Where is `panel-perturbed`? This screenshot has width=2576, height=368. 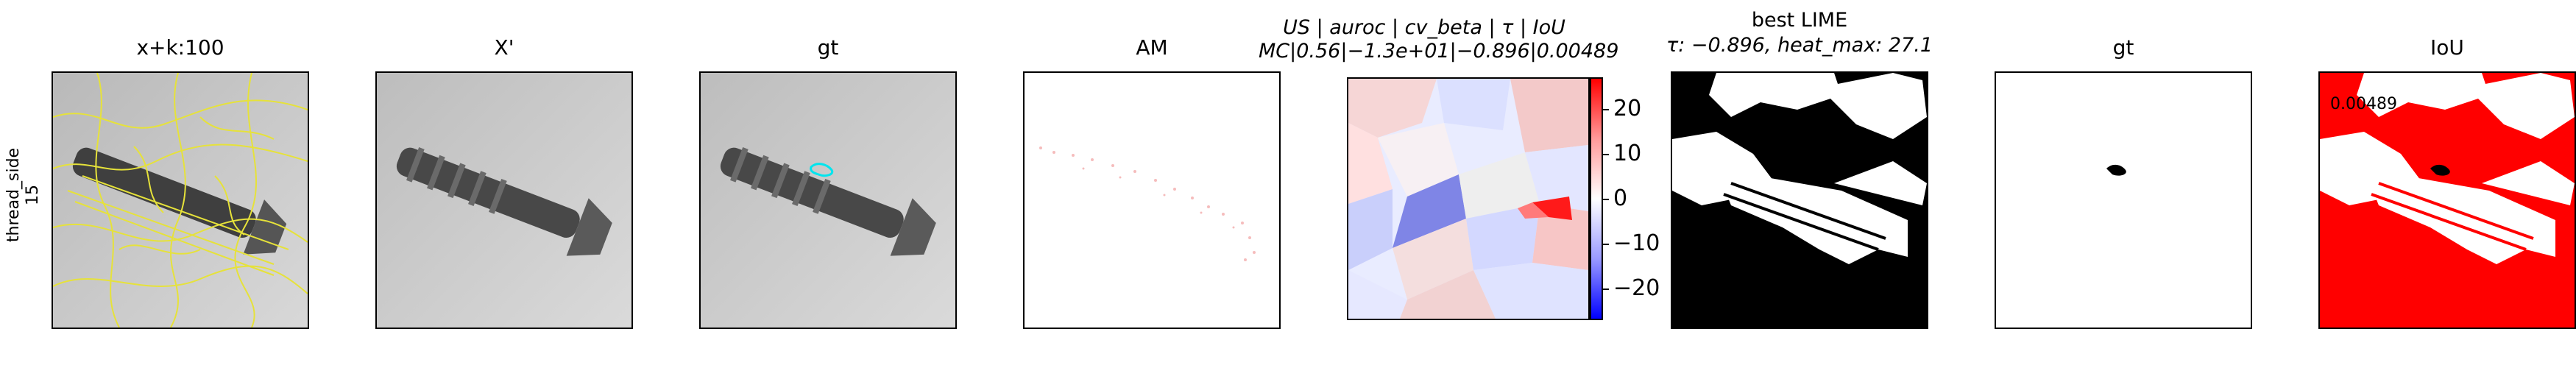
panel-perturbed is located at coordinates (504, 200).